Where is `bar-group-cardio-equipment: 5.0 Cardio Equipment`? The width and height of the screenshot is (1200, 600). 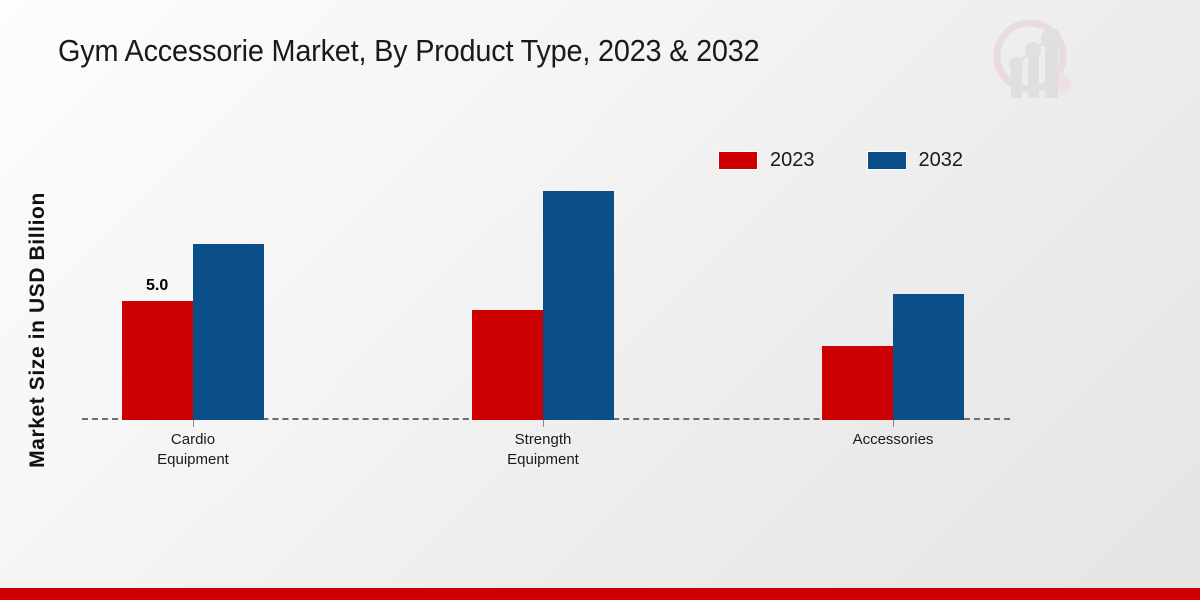 bar-group-cardio-equipment: 5.0 Cardio Equipment is located at coordinates (193, 319).